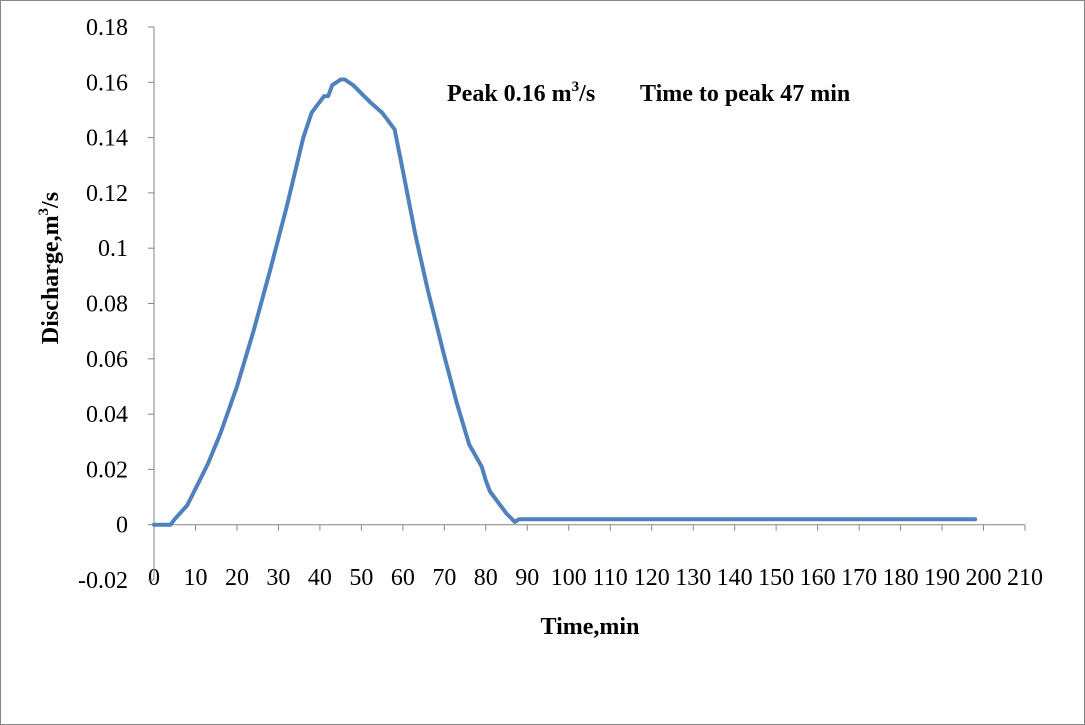 This screenshot has width=1085, height=725. What do you see at coordinates (590, 627) in the screenshot?
I see `x-axis-title: Time,min` at bounding box center [590, 627].